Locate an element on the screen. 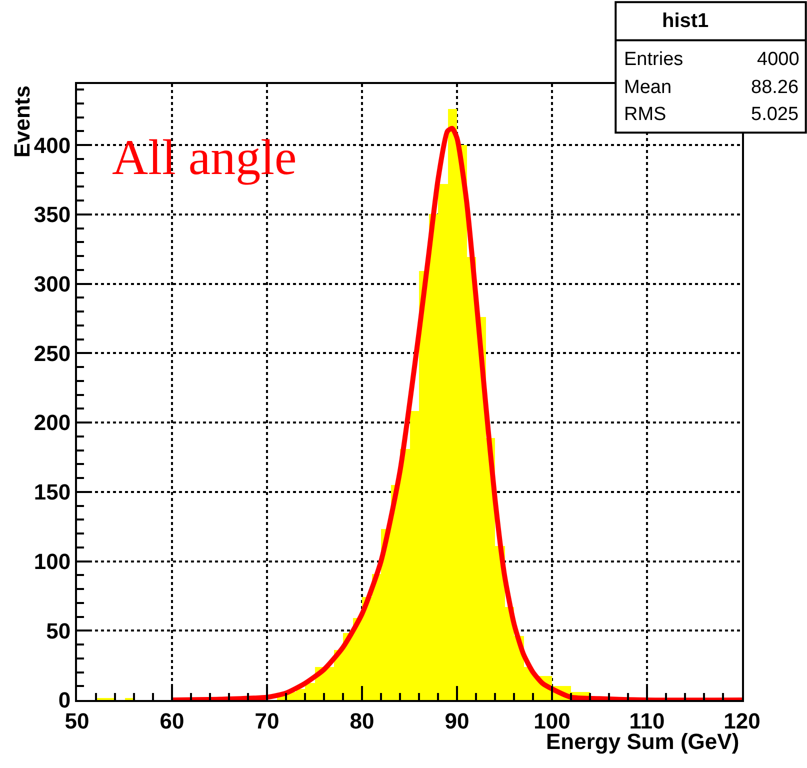 The image size is (807, 768). text: Entries is located at coordinates (654, 59).